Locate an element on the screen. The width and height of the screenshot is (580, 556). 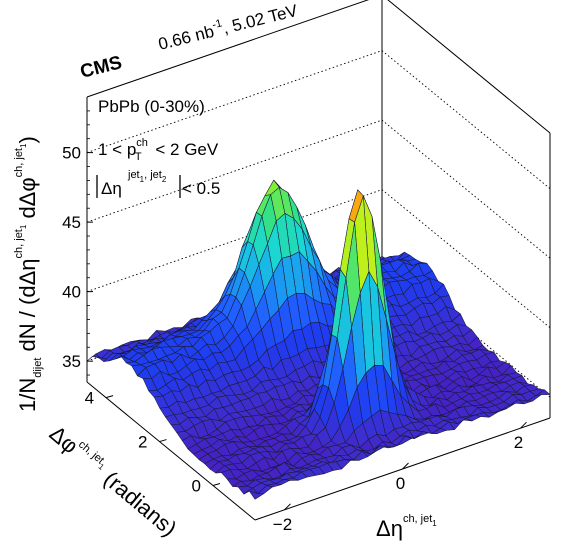
eta-cut-value: < 0.5 is located at coordinates (201, 188).